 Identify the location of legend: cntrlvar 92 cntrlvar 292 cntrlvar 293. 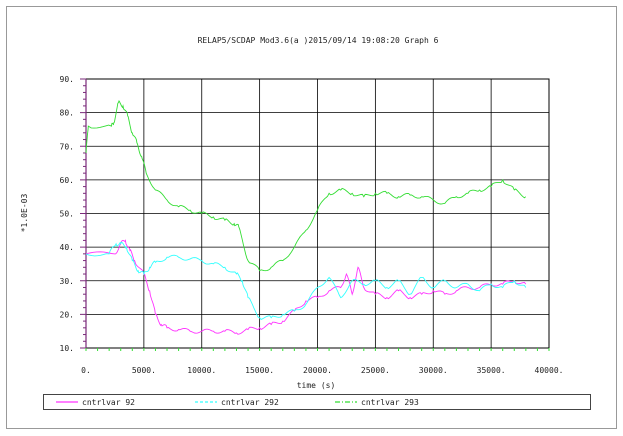
(317, 402).